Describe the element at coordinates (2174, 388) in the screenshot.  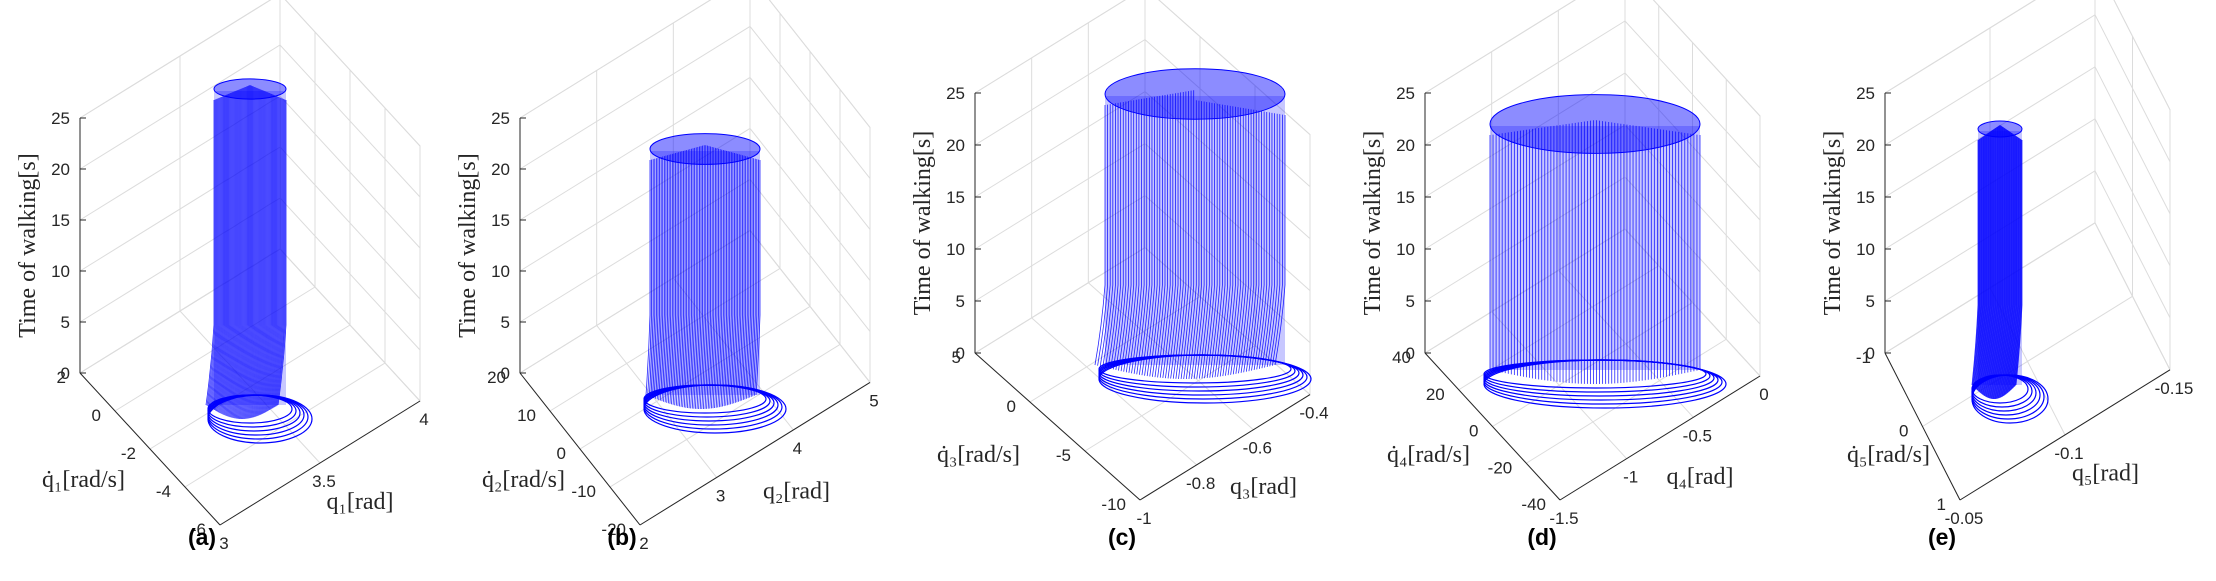
I see `x-tick-label: -0.15` at that location.